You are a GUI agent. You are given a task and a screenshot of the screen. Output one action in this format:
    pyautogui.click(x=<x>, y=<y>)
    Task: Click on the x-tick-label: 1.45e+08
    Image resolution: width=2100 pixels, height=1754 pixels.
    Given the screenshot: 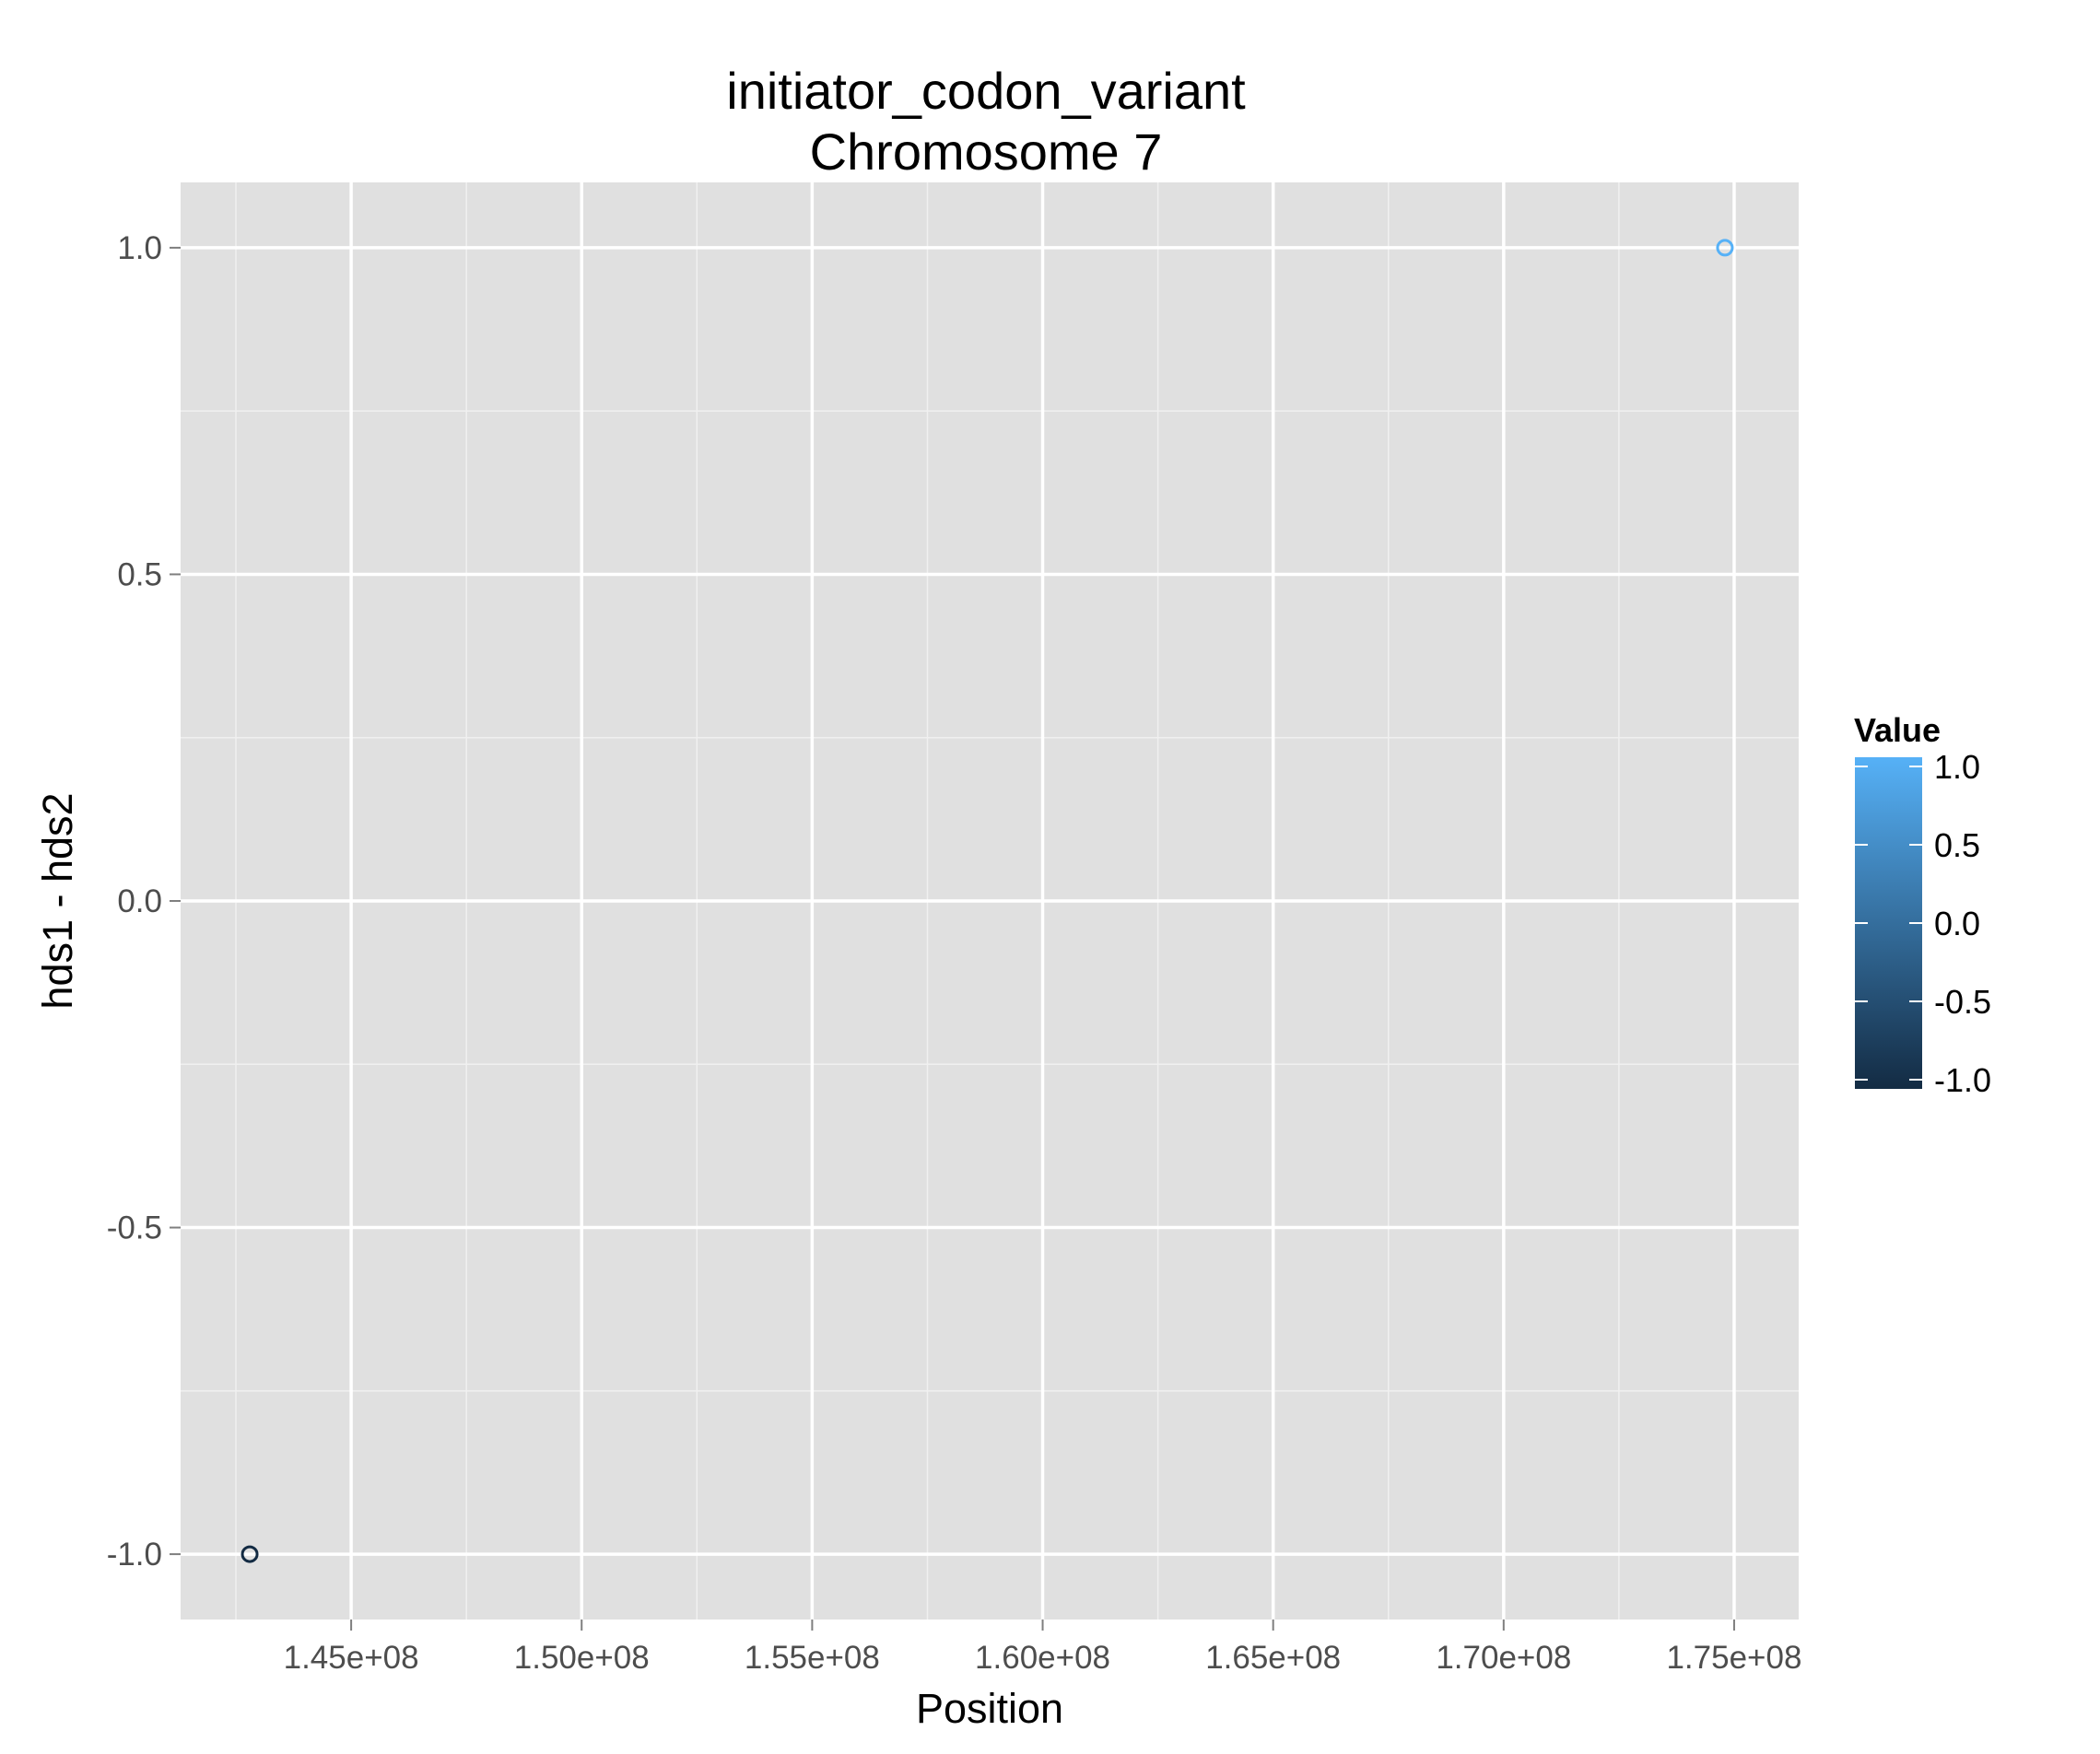 What is the action you would take?
    pyautogui.click(x=351, y=1658)
    